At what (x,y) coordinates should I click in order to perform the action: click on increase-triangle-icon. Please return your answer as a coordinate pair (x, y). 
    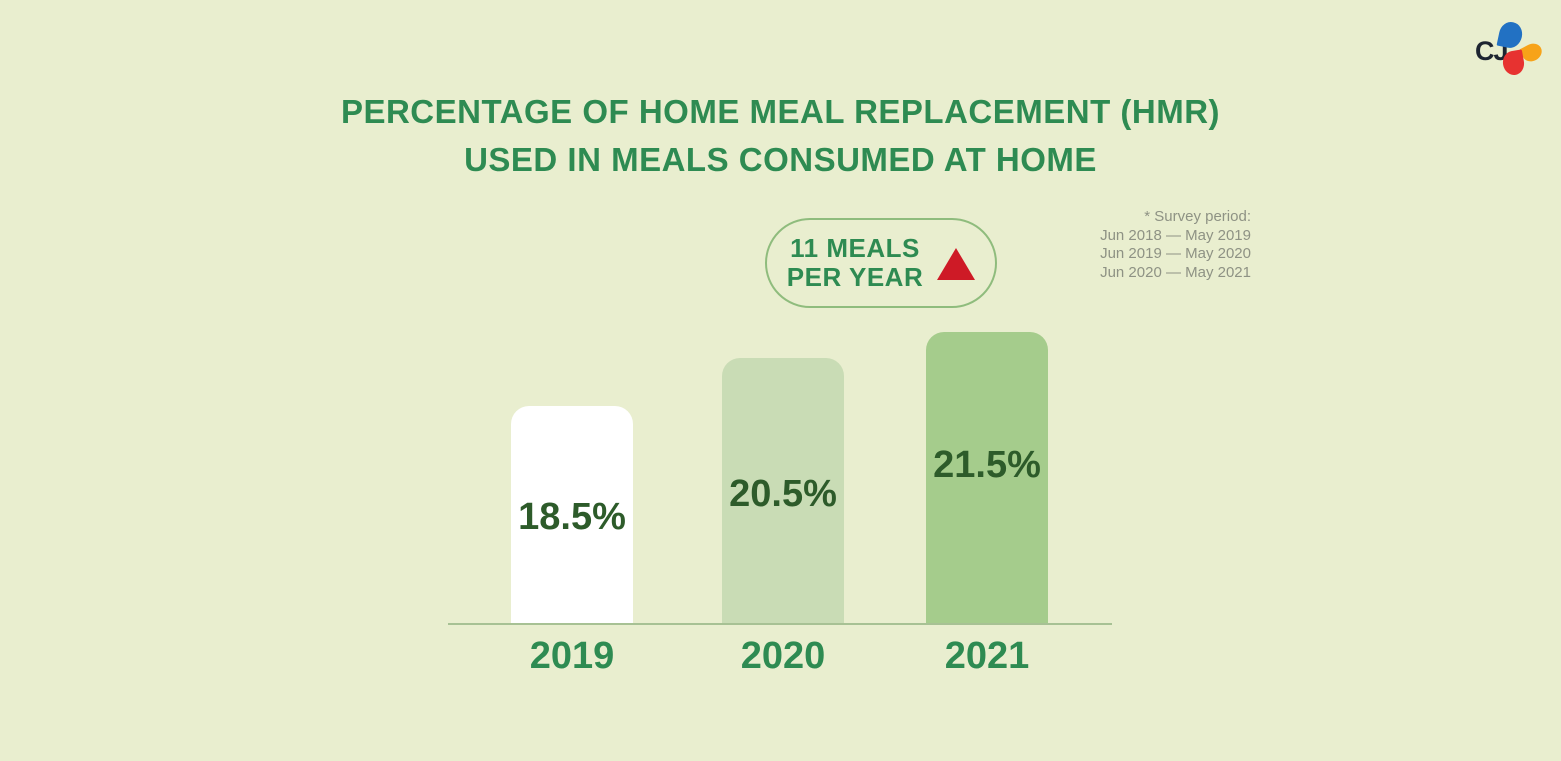
    Looking at the image, I should click on (956, 264).